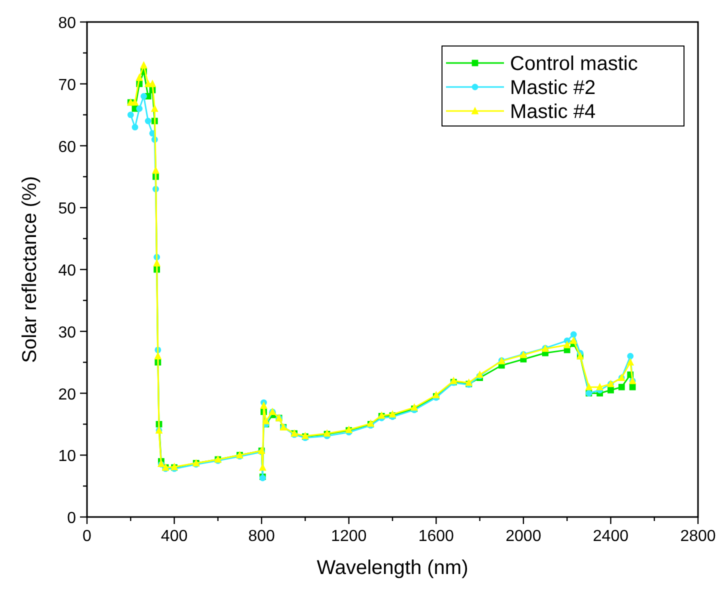  What do you see at coordinates (67, 209) in the screenshot?
I see `y-tick-label: 50` at bounding box center [67, 209].